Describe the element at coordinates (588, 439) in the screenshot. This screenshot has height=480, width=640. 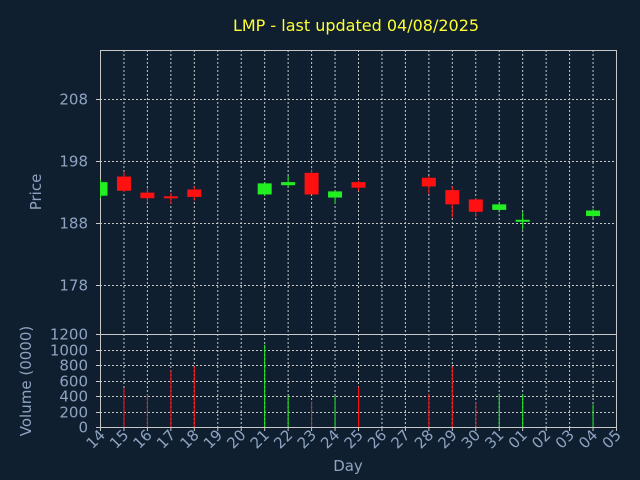
I see `x-tick-label: 04` at that location.